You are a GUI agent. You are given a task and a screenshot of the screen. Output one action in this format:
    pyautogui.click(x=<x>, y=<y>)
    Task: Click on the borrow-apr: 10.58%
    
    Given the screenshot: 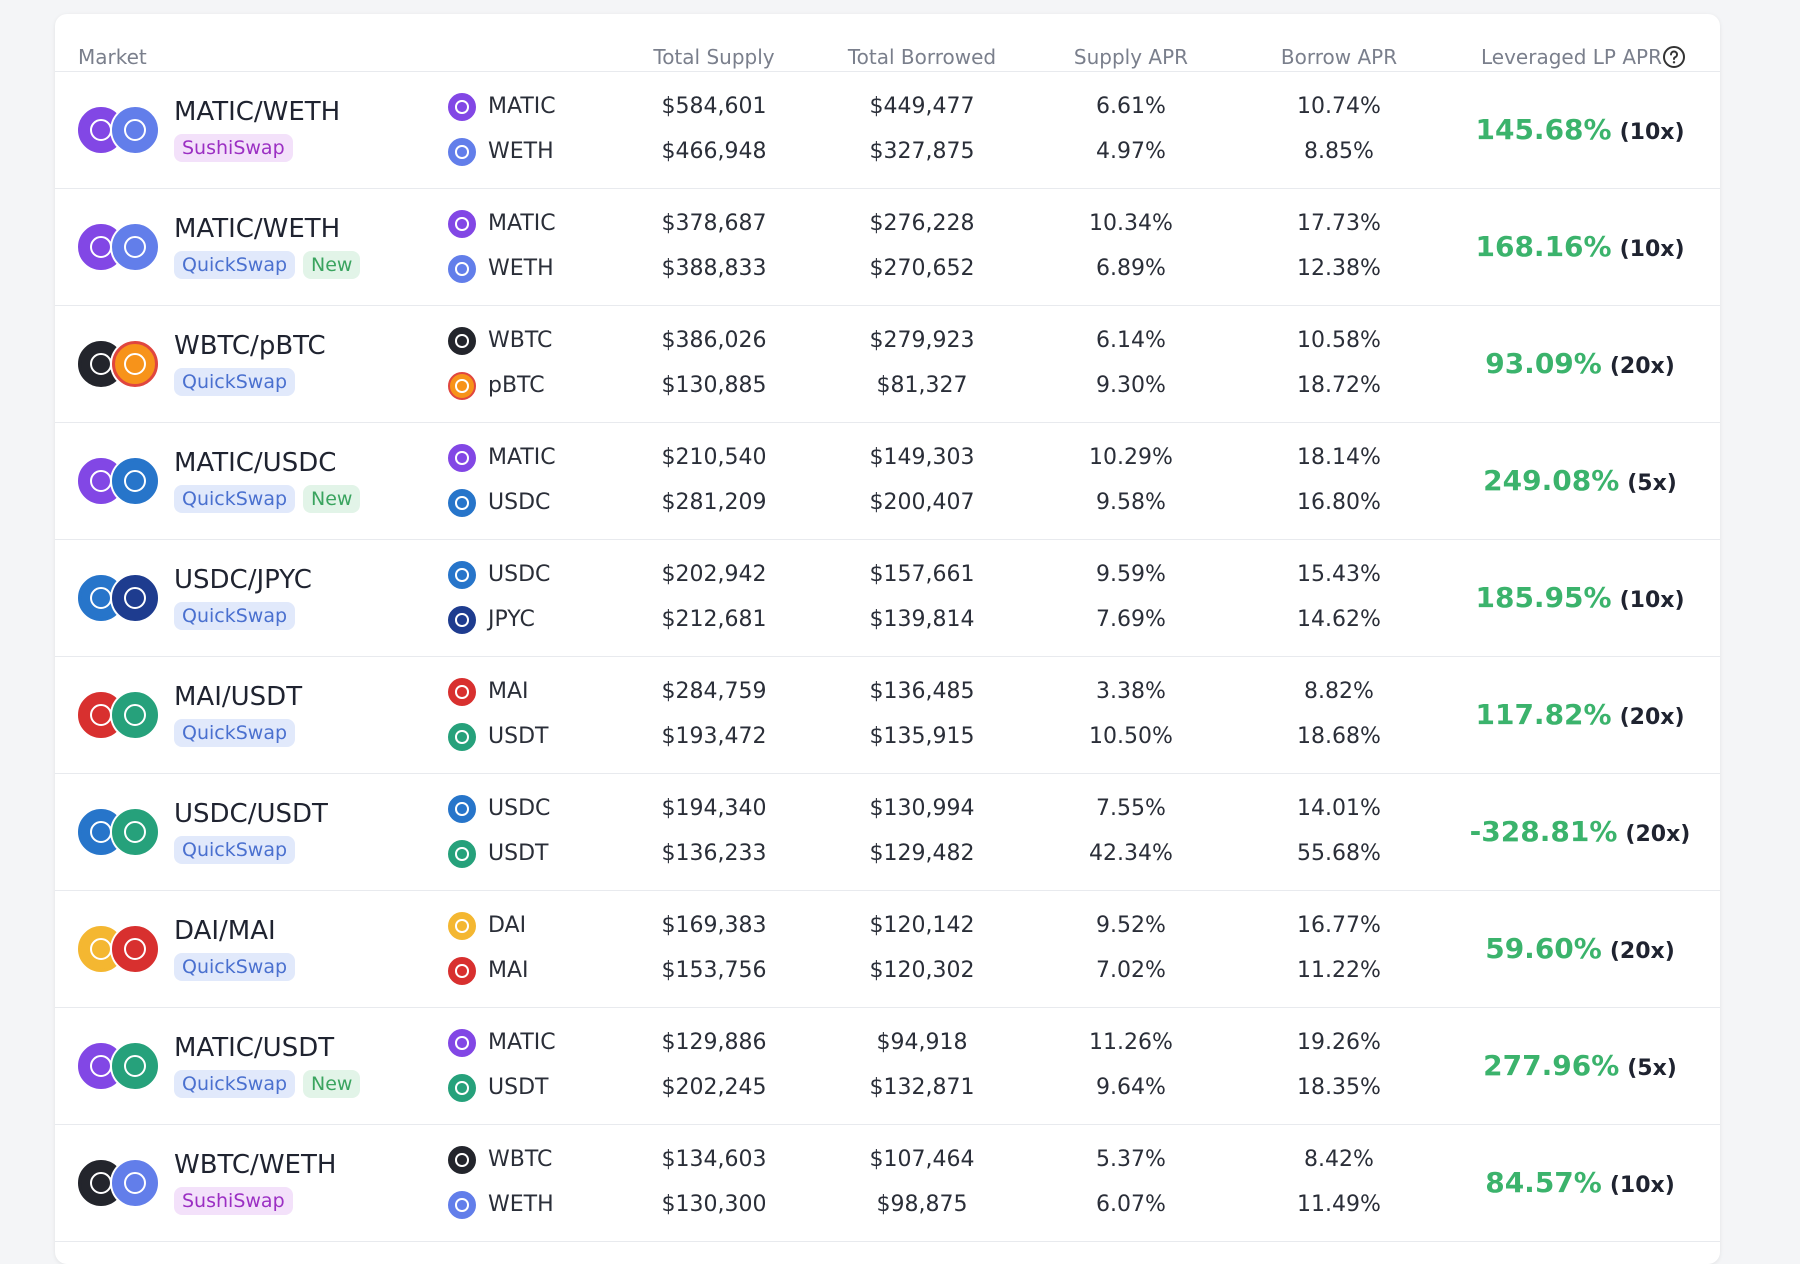 What is the action you would take?
    pyautogui.click(x=1339, y=340)
    